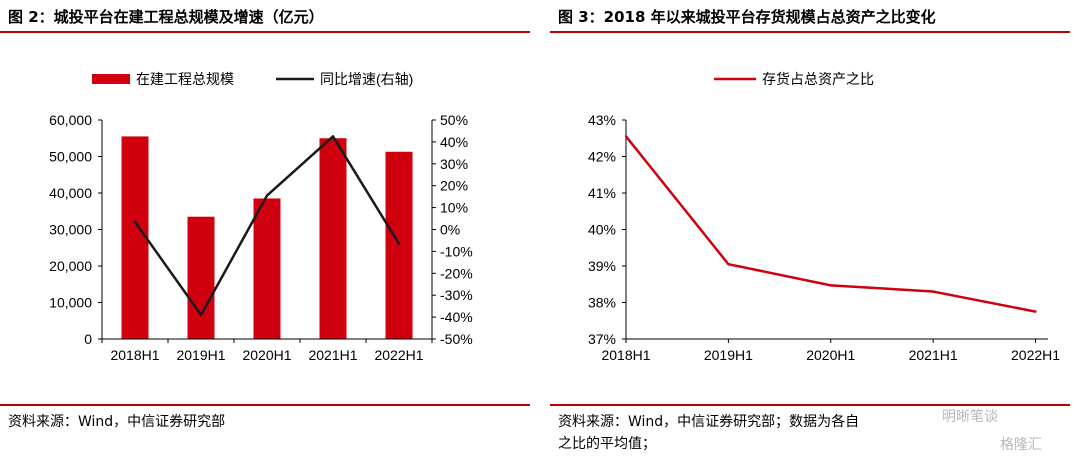  I want to click on figure-3-bottom-rule, so click(810, 405).